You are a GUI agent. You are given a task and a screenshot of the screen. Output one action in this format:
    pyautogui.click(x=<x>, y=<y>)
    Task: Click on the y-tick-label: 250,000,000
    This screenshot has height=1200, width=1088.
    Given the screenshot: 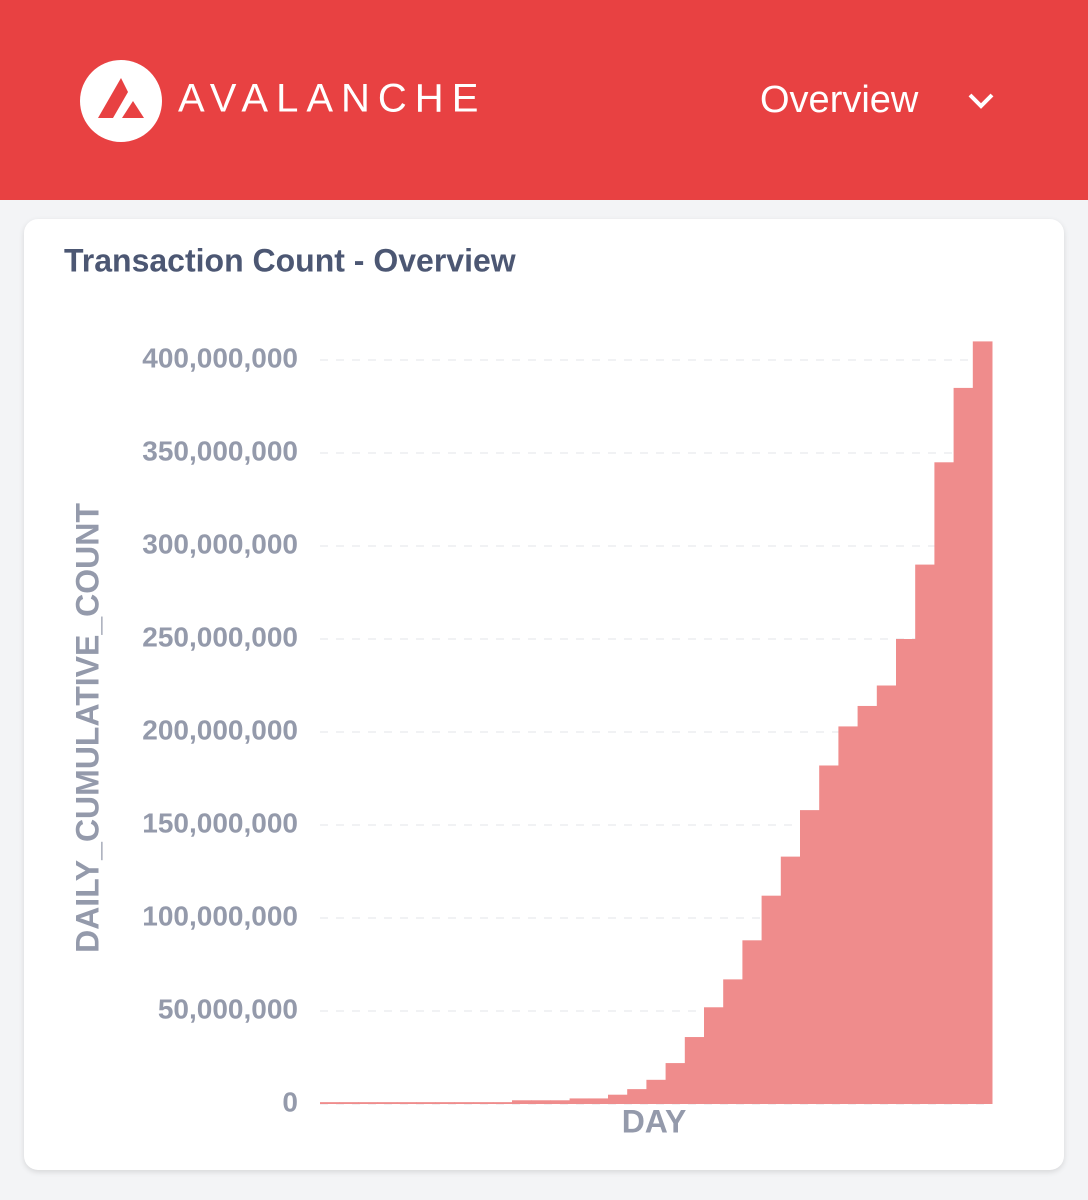 What is the action you would take?
    pyautogui.click(x=220, y=636)
    